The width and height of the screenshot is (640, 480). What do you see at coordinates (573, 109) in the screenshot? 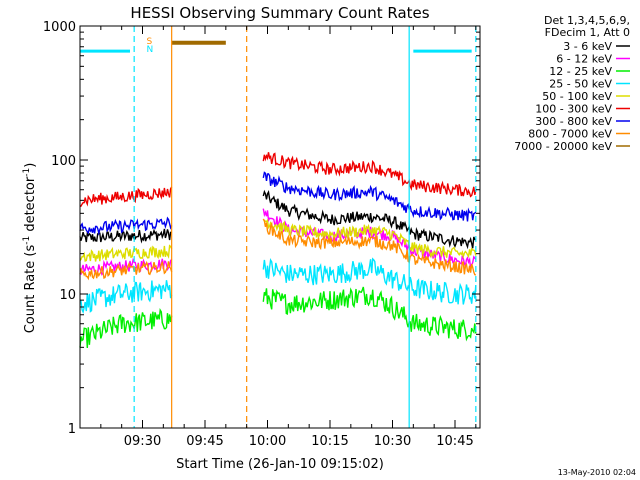
I see `legend-entry-label: 100 - 300 keV` at bounding box center [573, 109].